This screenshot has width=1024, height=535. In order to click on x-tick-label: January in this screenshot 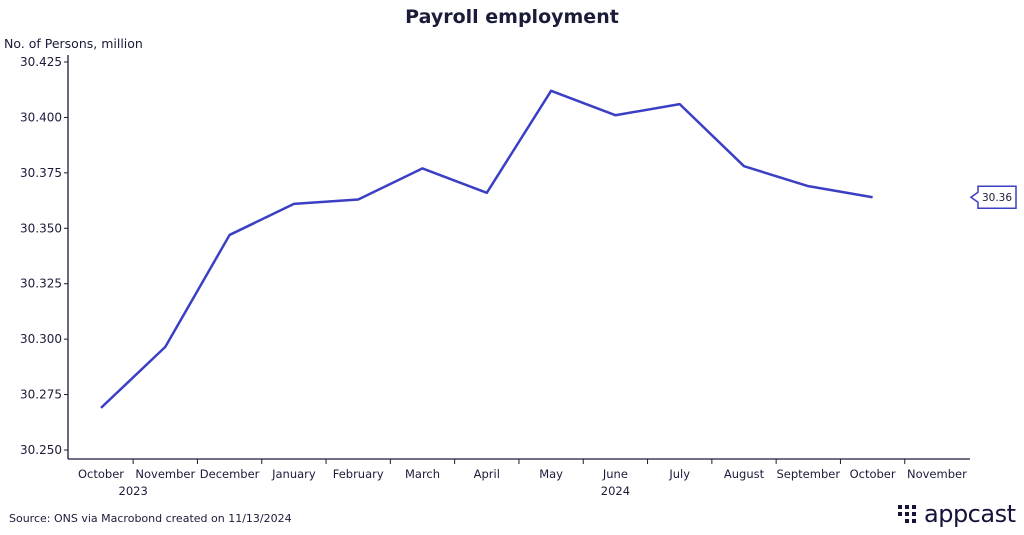, I will do `click(293, 474)`.